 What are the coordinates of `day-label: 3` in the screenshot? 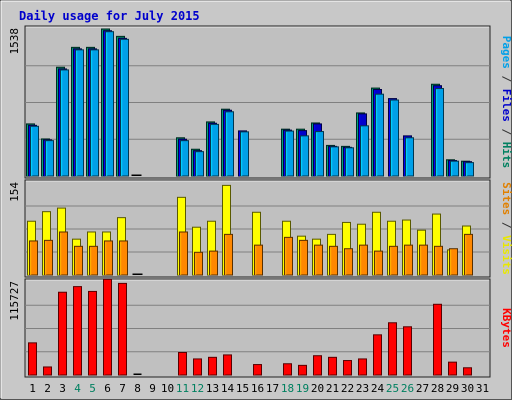 It's located at (62, 388).